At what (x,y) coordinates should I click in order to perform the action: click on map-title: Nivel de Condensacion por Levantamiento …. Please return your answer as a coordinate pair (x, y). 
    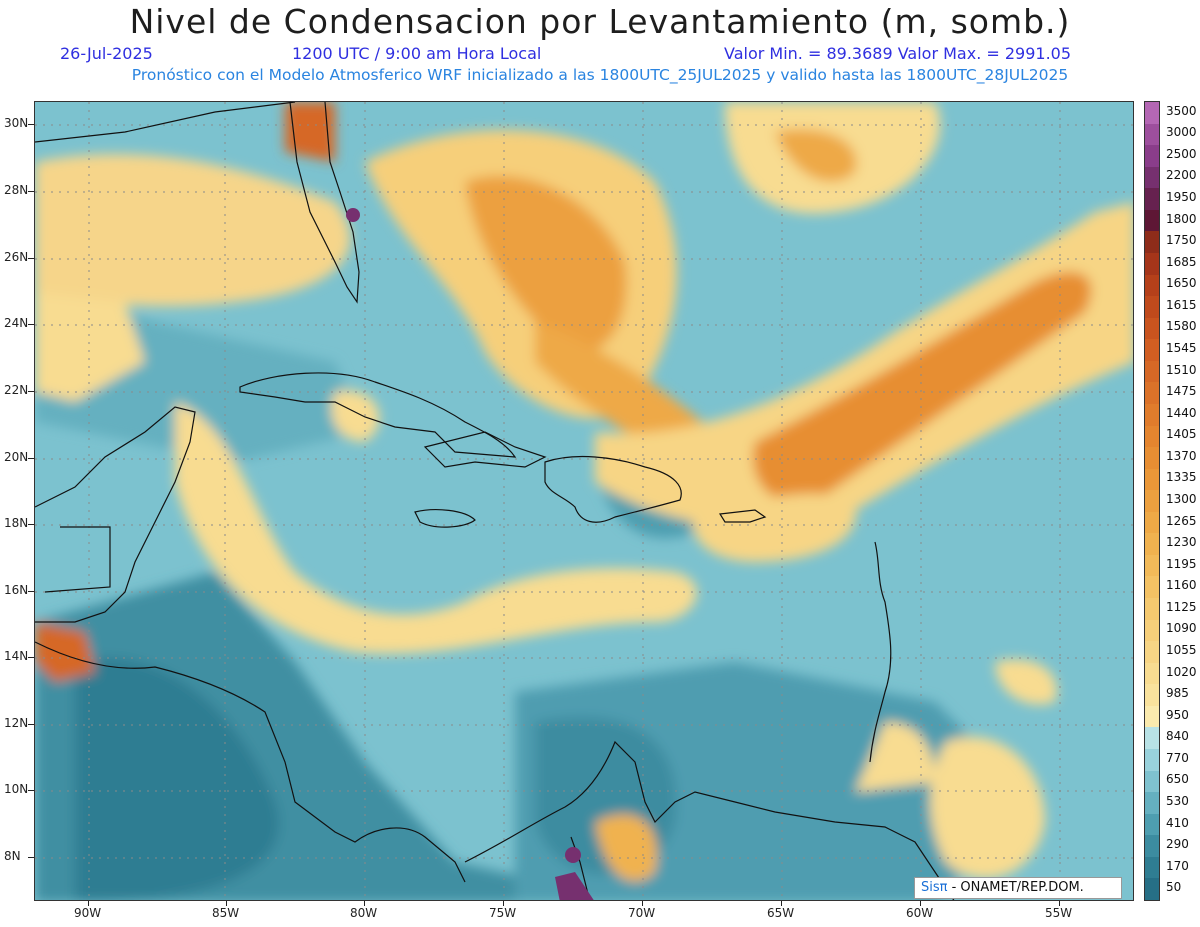
    Looking at the image, I should click on (600, 21).